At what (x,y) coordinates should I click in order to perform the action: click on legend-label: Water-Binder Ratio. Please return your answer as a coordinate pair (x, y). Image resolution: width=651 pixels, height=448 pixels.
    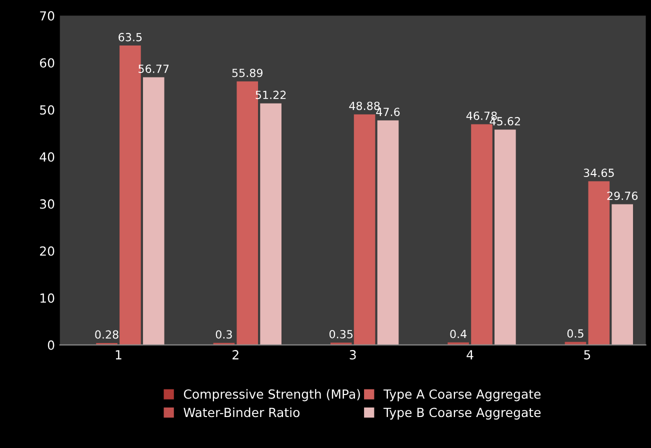
    Looking at the image, I should click on (242, 412).